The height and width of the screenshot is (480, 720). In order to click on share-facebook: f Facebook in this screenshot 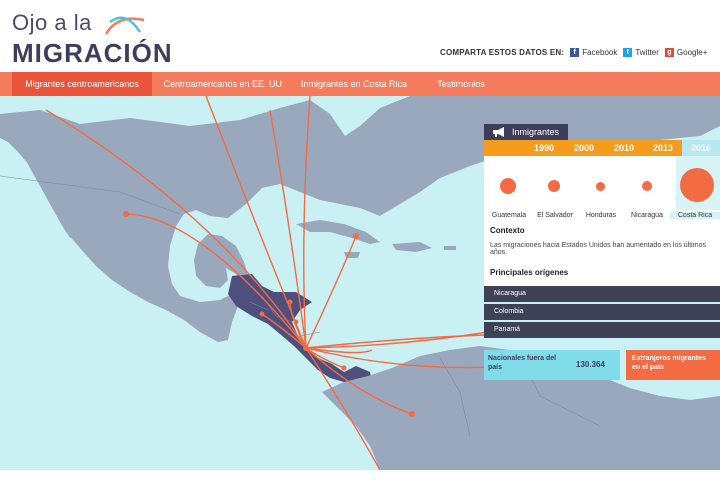, I will do `click(593, 52)`.